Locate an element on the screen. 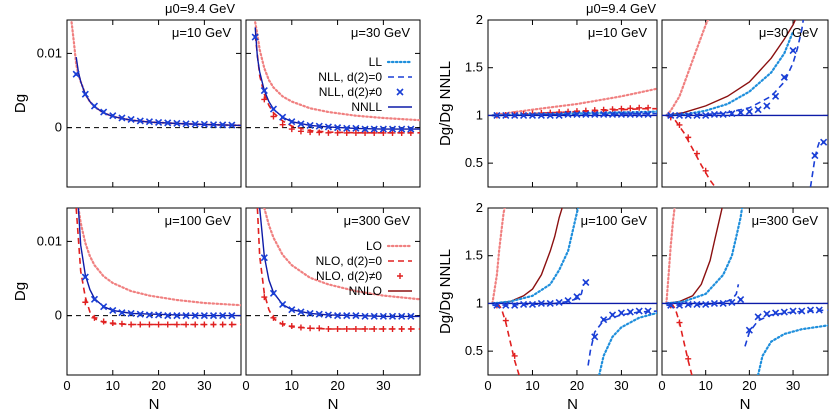 The width and height of the screenshot is (830, 414). panel-Dg-mu30: μ=30 GeV is located at coordinates (333, 103).